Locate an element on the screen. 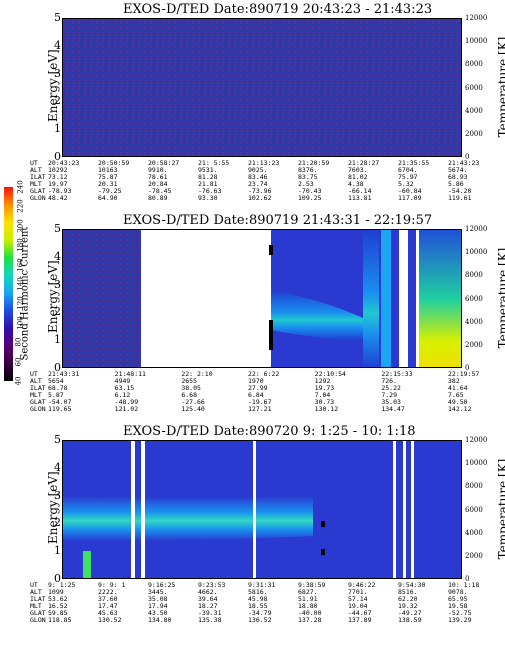 This screenshot has height=649, width=505. ephemeris-value: -34.79 is located at coordinates (260, 613).